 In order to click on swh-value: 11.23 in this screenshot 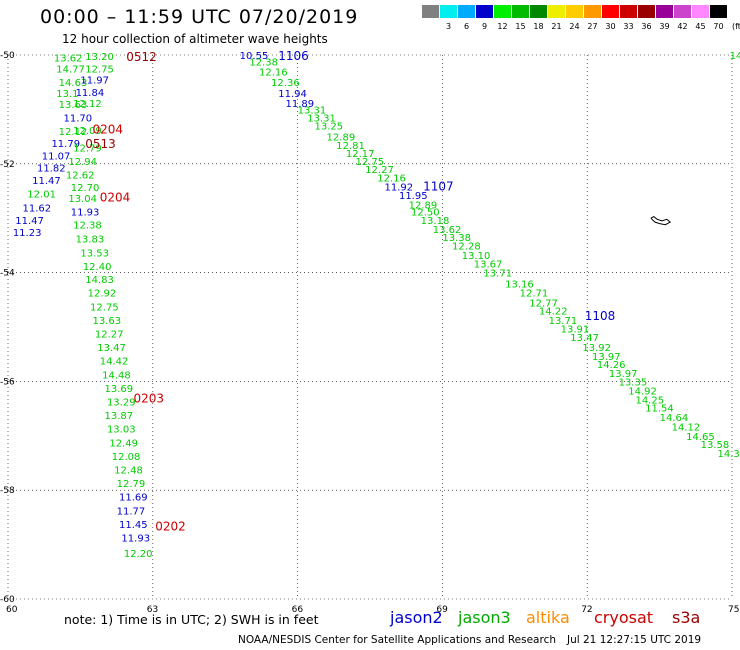, I will do `click(27, 233)`.